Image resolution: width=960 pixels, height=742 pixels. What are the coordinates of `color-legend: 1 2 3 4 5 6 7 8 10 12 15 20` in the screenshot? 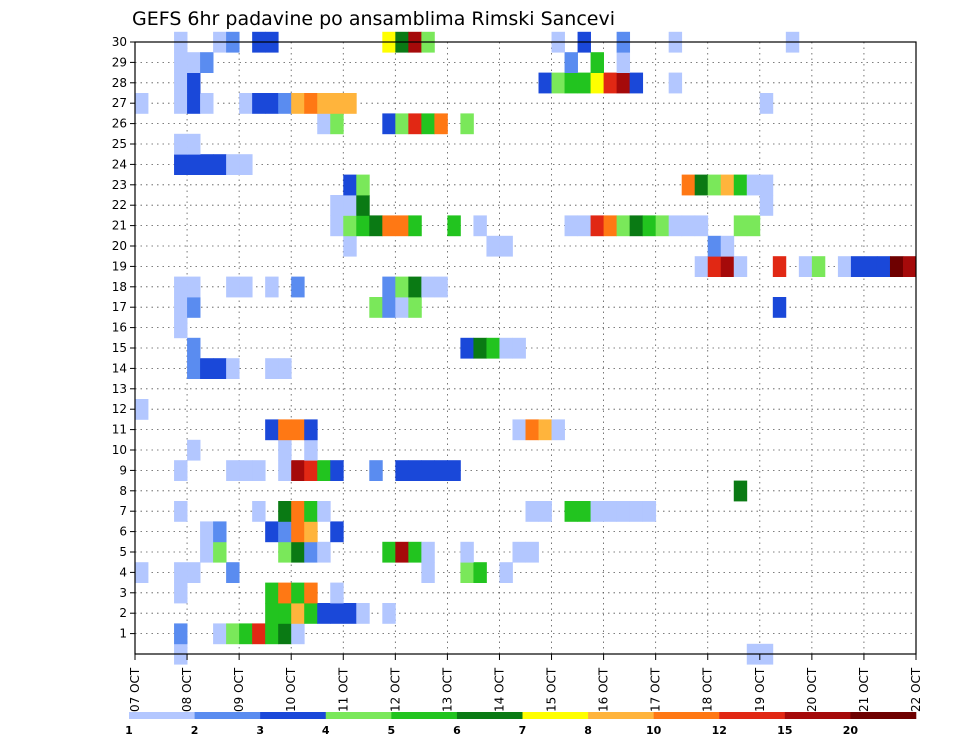 It's located at (521, 724).